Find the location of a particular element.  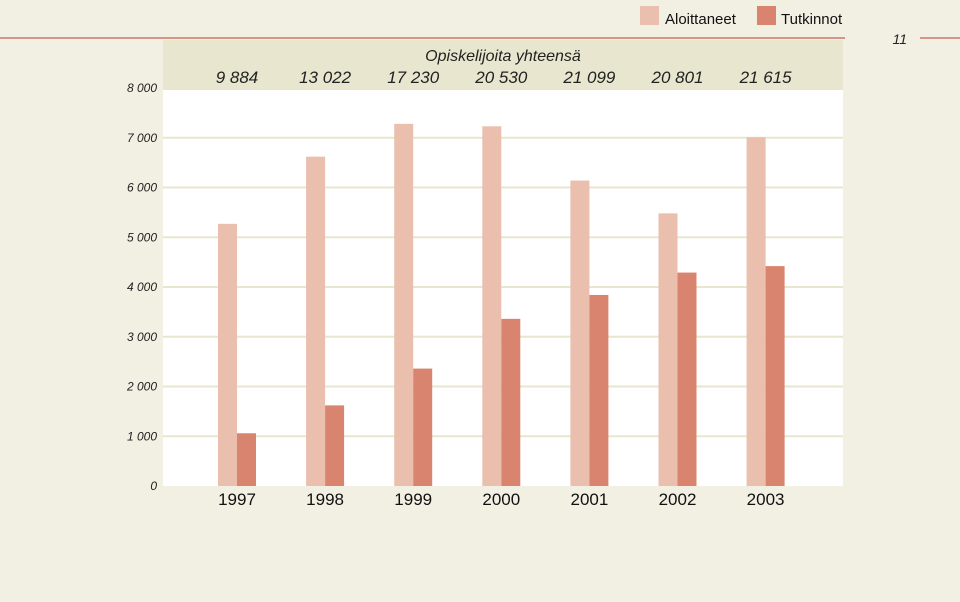

total-value: 21 099 is located at coordinates (589, 77).